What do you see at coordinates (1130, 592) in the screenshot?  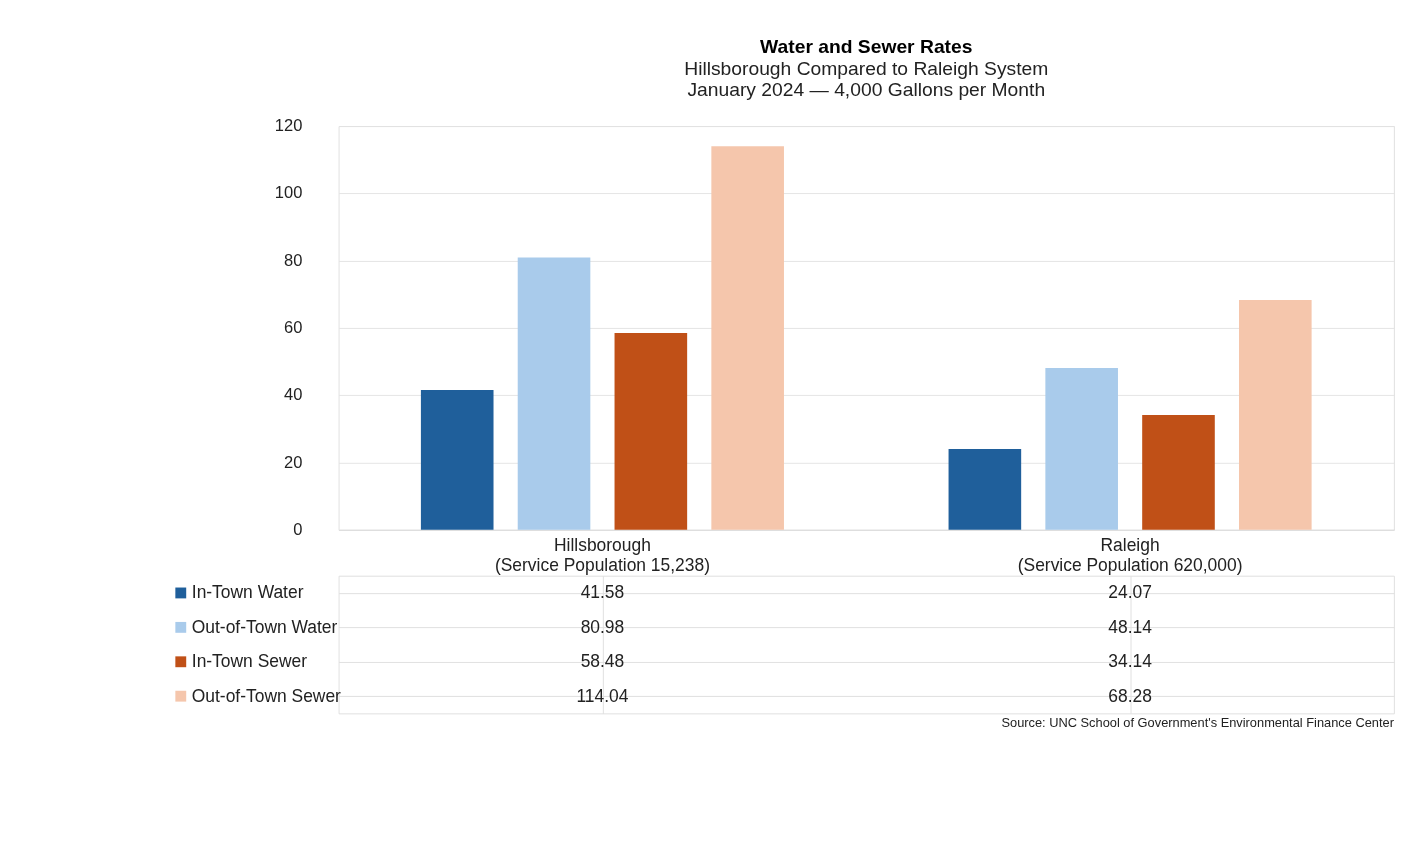 I see `data-label: 24.07` at bounding box center [1130, 592].